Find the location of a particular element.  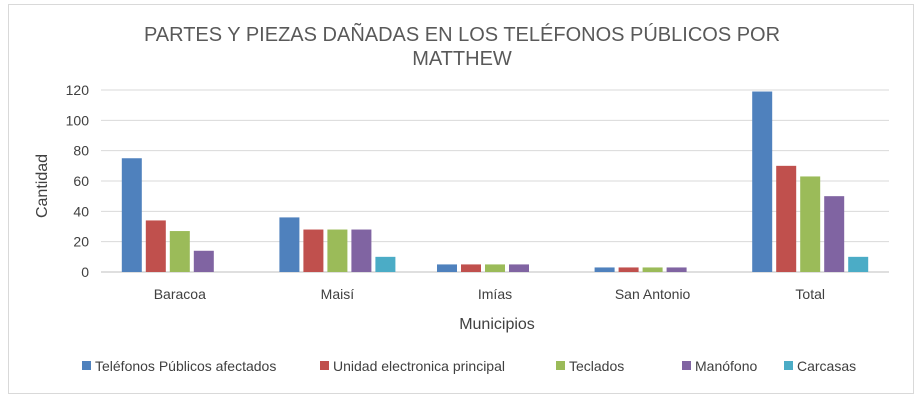

y-axis-ticks: 0 20 40 60 80 100 120 is located at coordinates (78, 181).